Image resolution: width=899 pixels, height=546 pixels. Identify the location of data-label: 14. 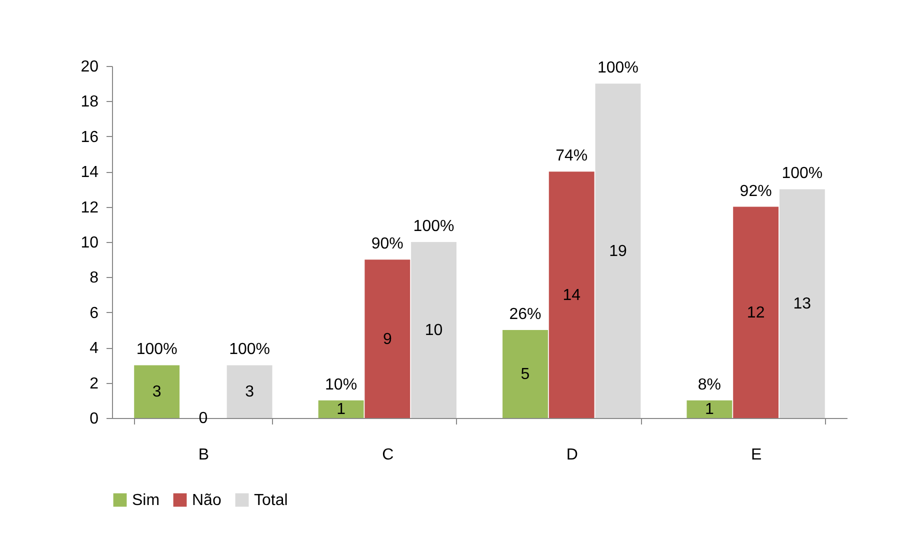
(571, 295).